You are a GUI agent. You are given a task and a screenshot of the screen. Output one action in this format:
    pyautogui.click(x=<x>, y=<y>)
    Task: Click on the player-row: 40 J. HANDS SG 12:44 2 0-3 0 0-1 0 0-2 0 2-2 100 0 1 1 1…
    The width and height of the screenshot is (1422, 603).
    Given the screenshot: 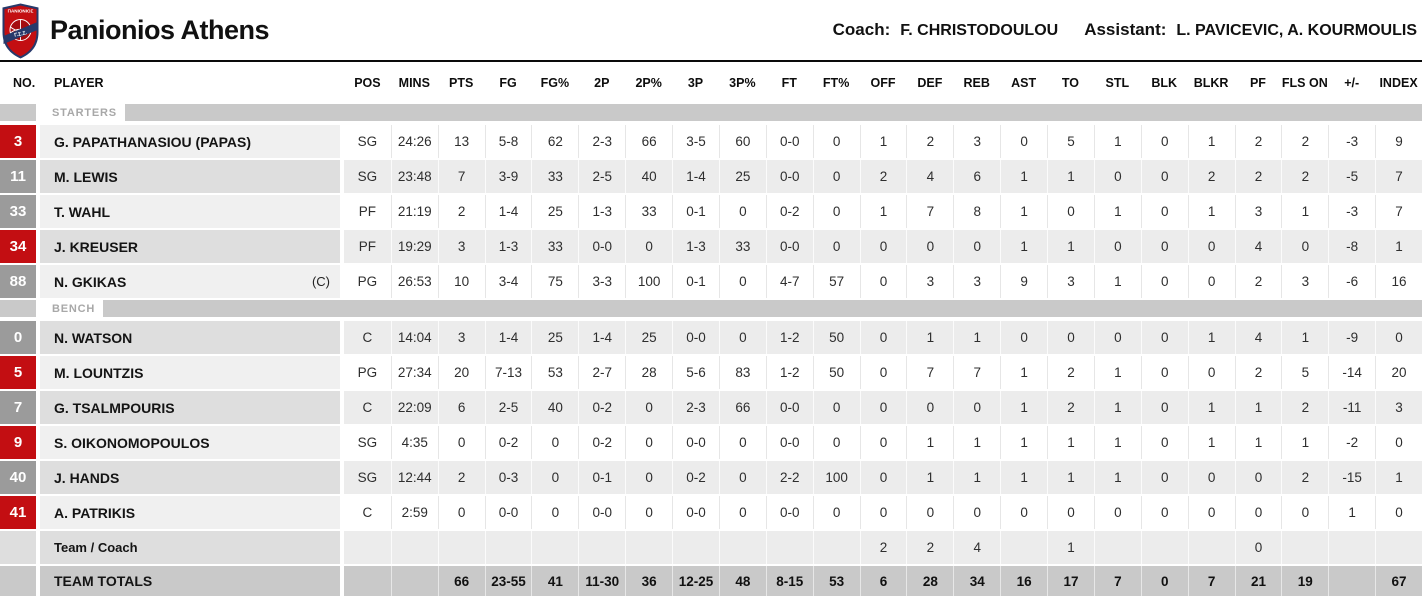 What is the action you would take?
    pyautogui.click(x=711, y=477)
    